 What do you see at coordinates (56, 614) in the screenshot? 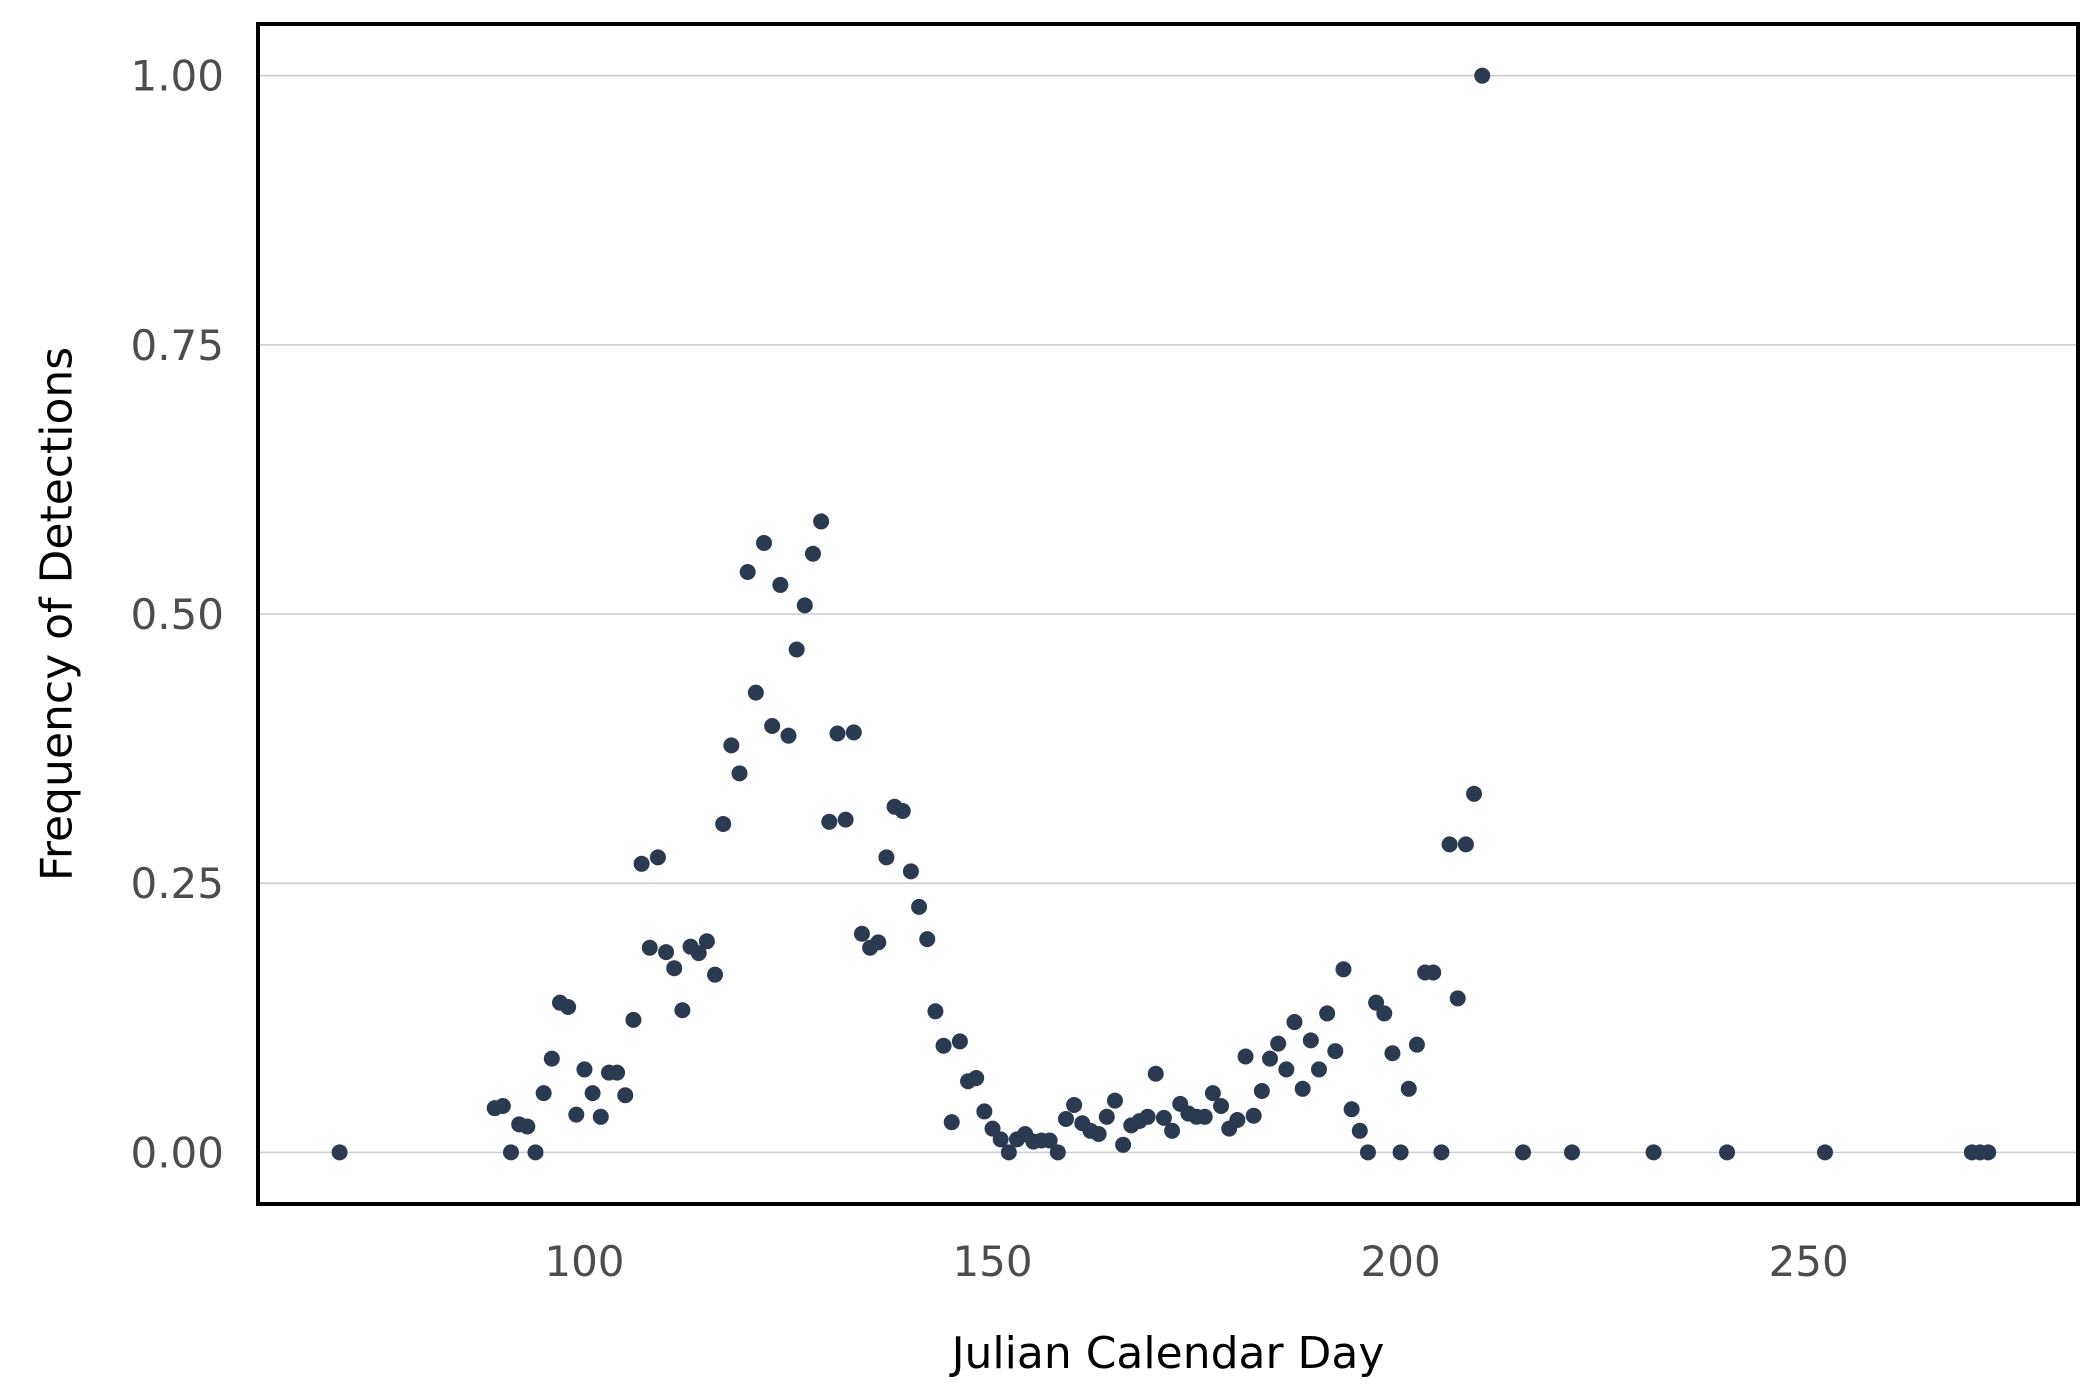
I see `y-axis-title: Frequency of Detections` at bounding box center [56, 614].